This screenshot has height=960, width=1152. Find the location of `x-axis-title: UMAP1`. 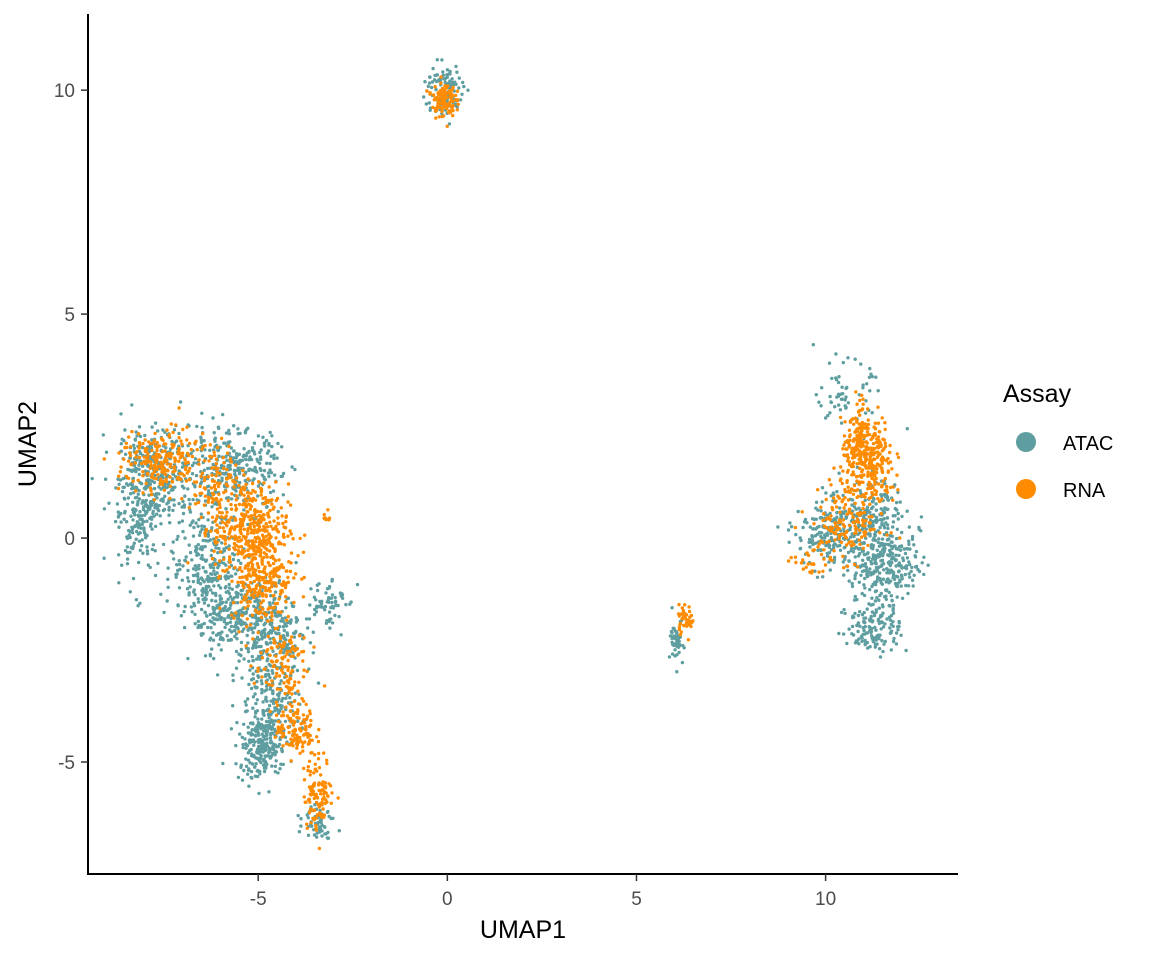

x-axis-title: UMAP1 is located at coordinates (523, 930).